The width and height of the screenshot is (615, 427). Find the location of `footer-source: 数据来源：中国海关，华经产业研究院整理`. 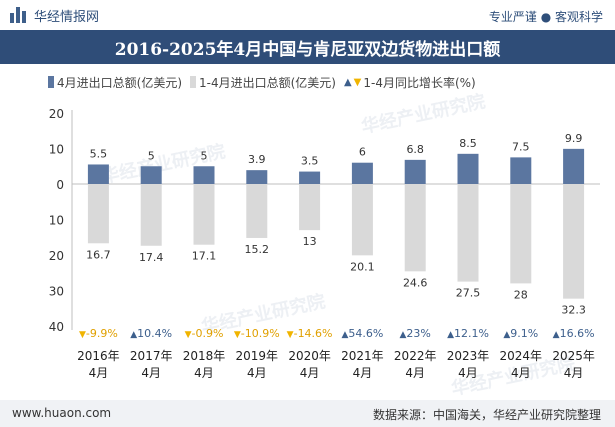

footer-source: 数据来源：中国海关，华经产业研究院整理 is located at coordinates (486, 415).